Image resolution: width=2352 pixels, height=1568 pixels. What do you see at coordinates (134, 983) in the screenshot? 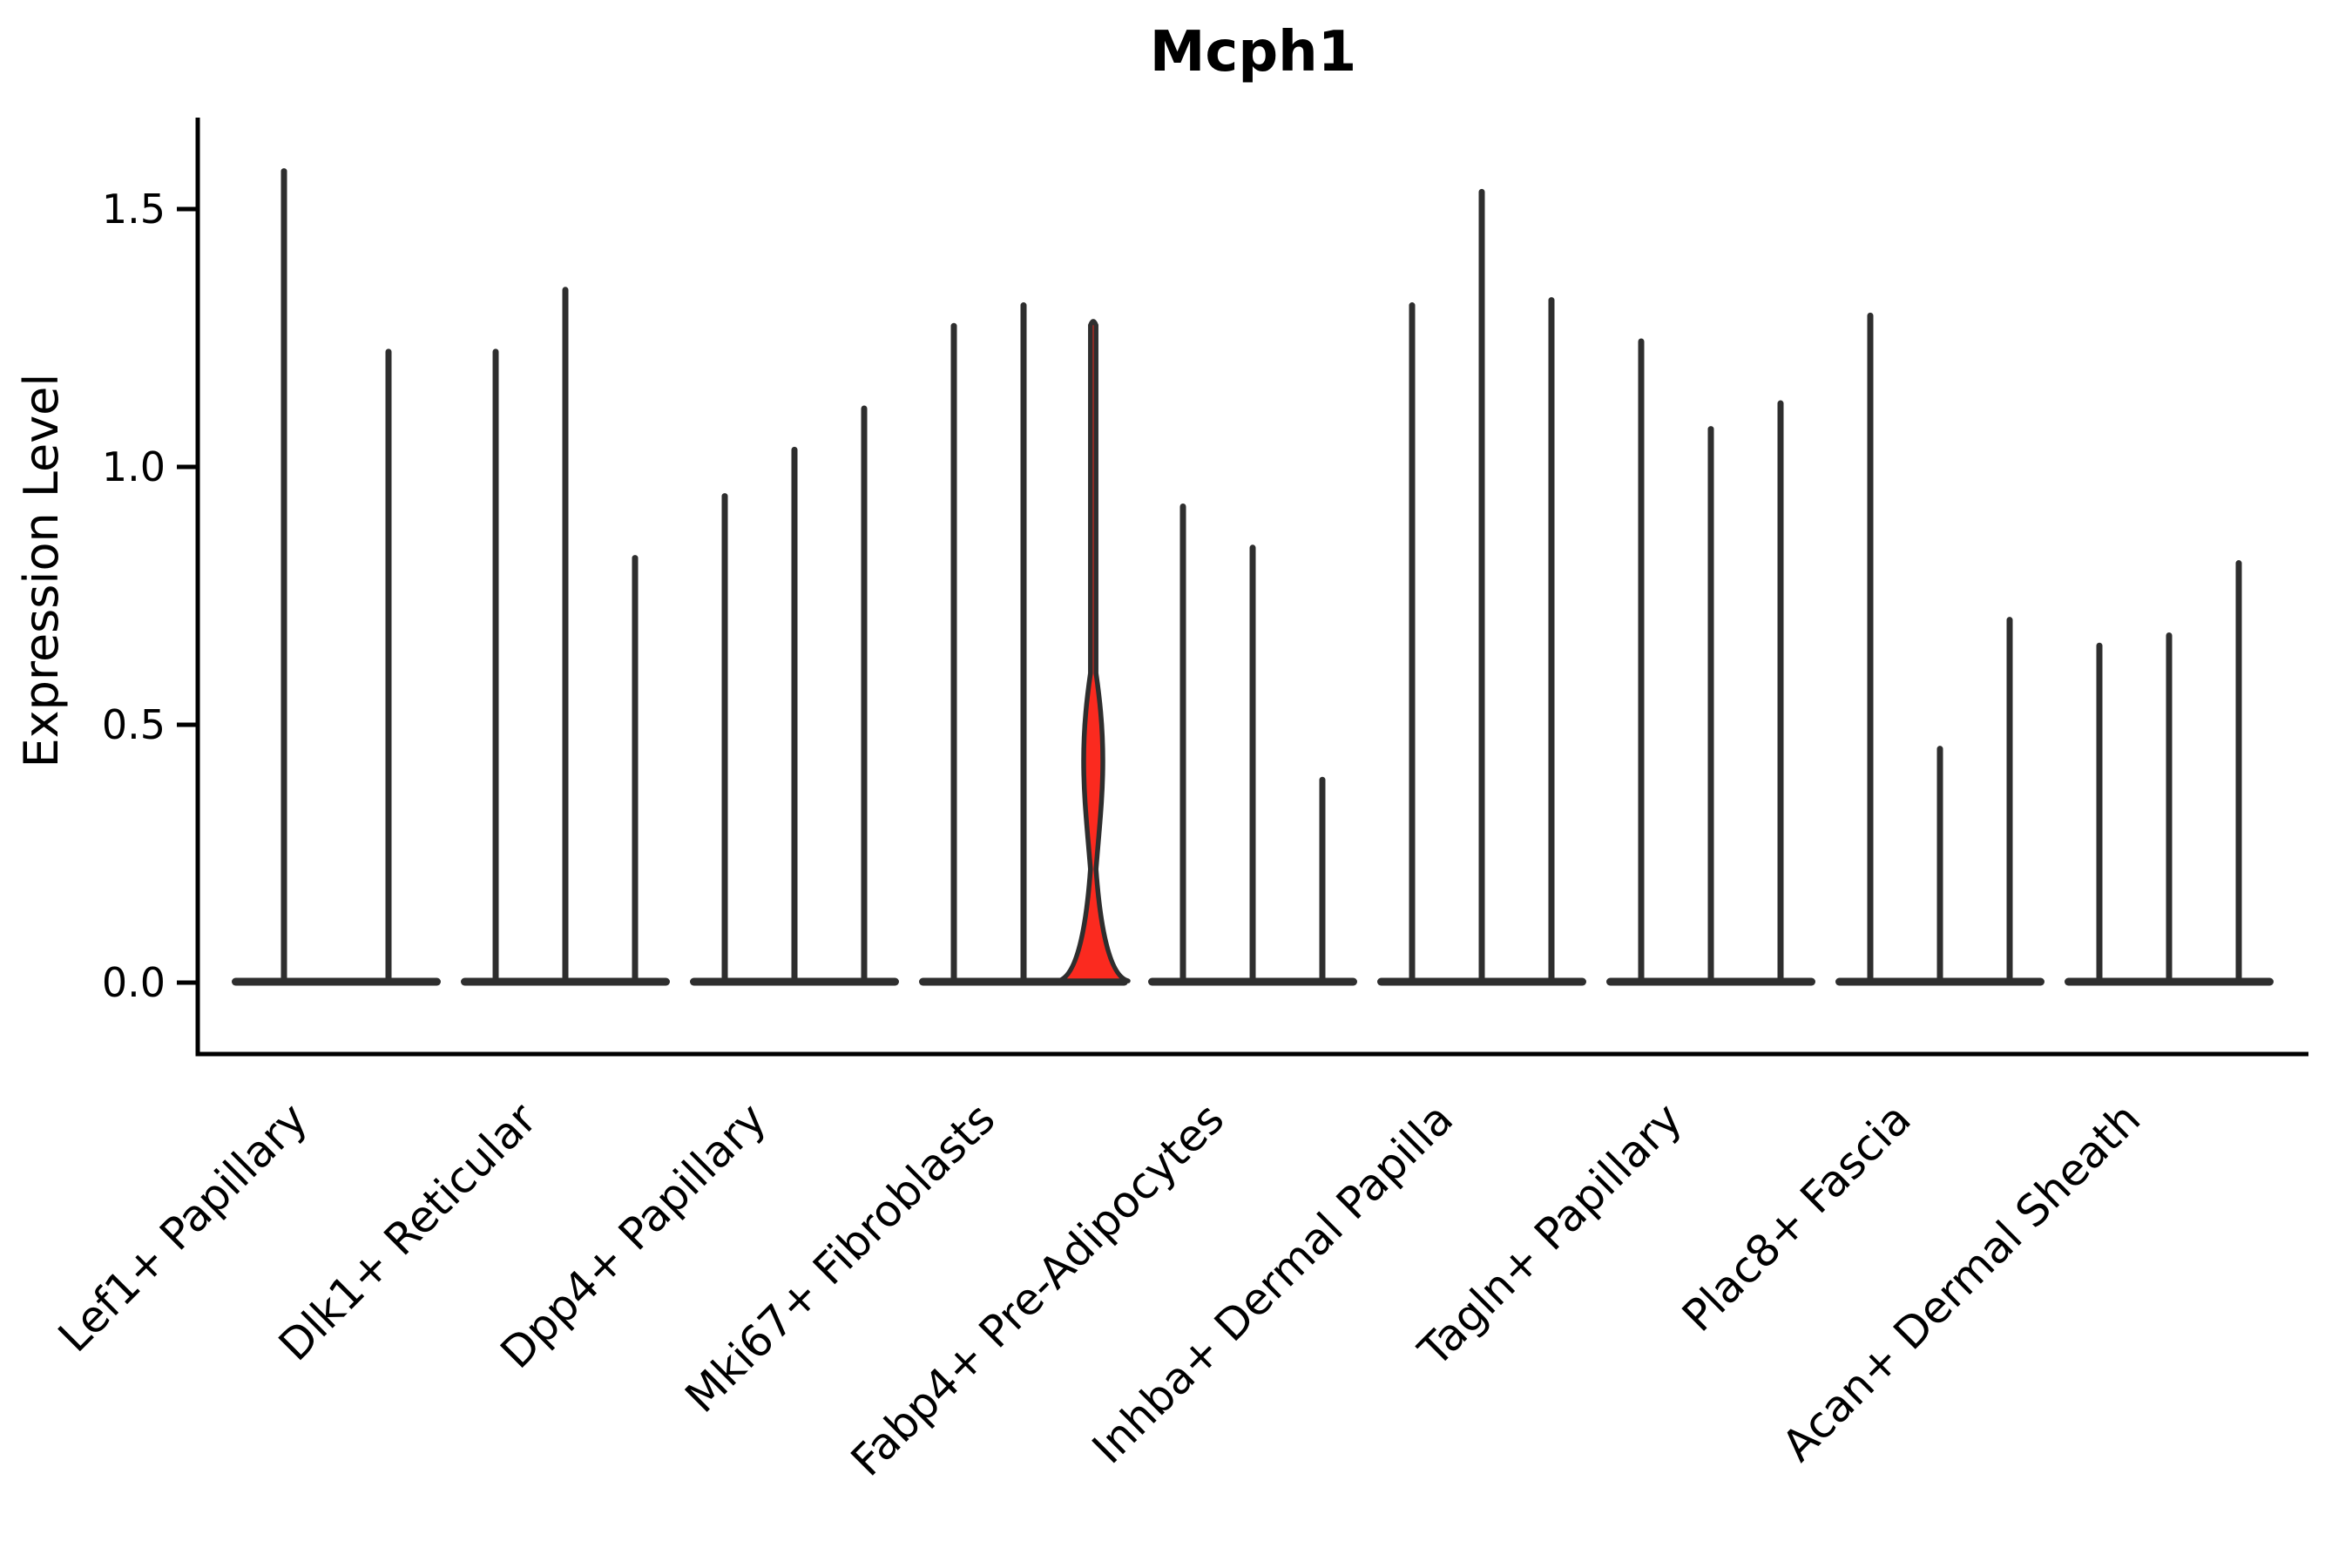
I see `y-tick-label: 0.0` at bounding box center [134, 983].